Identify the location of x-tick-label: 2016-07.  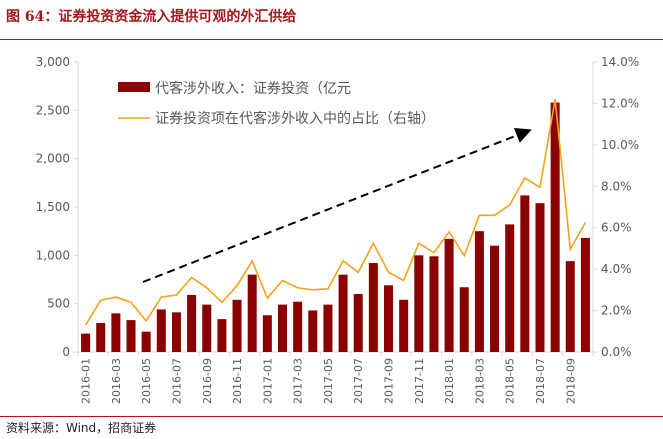
(176, 381).